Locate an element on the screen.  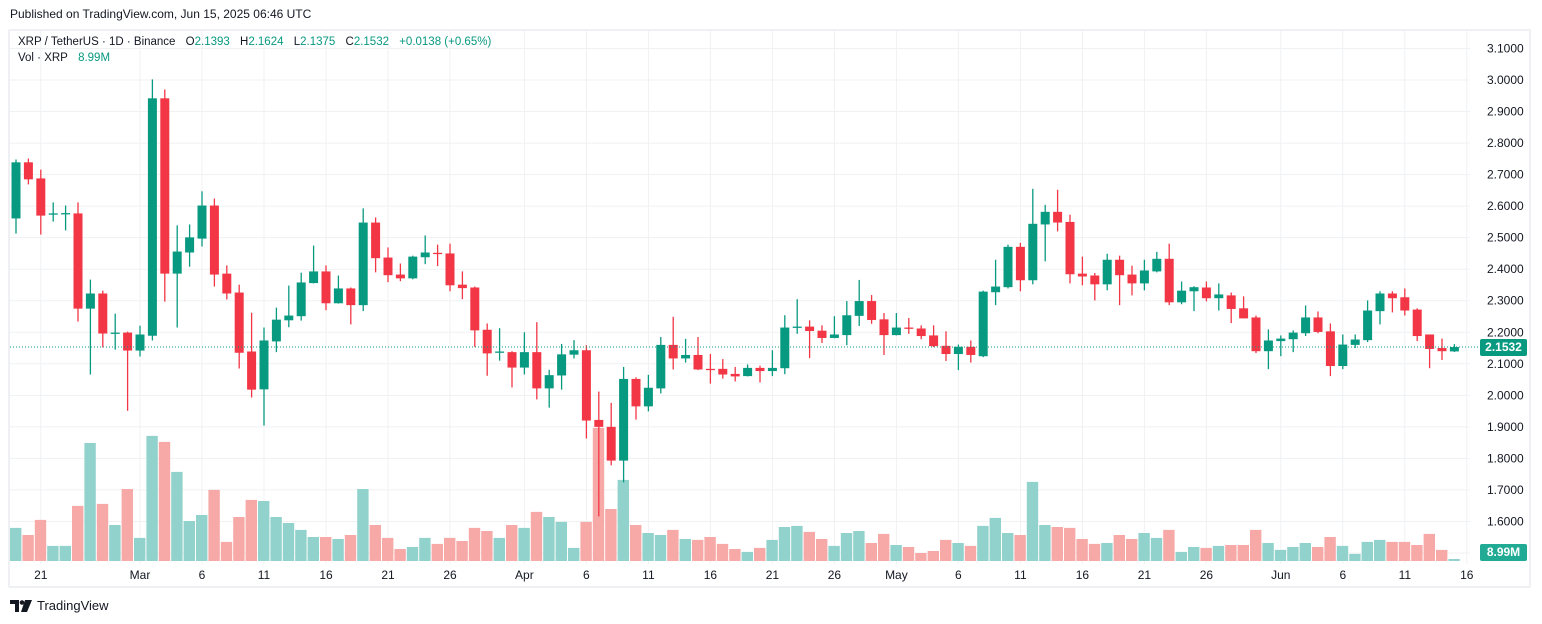
tradingview-brand: TradingView is located at coordinates (59, 605).